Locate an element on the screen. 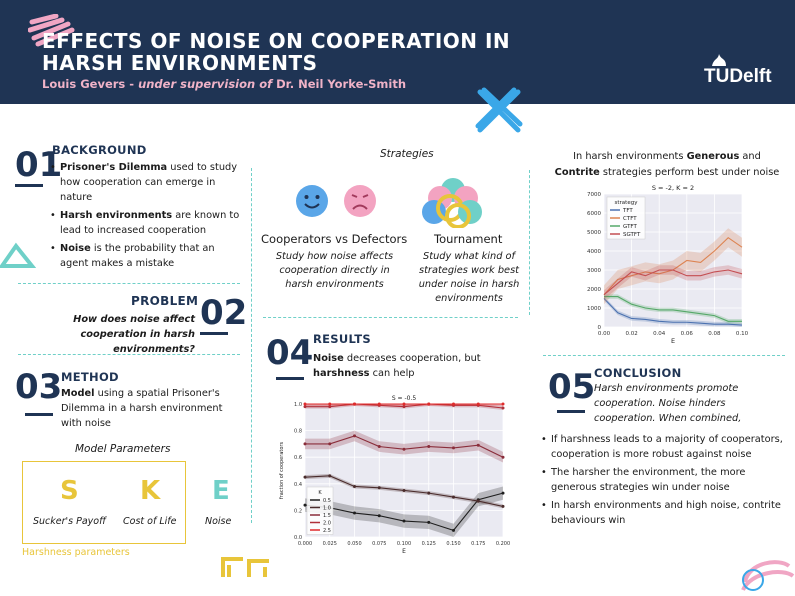 The width and height of the screenshot is (795, 596). results-line1-bold: Noise is located at coordinates (328, 358).